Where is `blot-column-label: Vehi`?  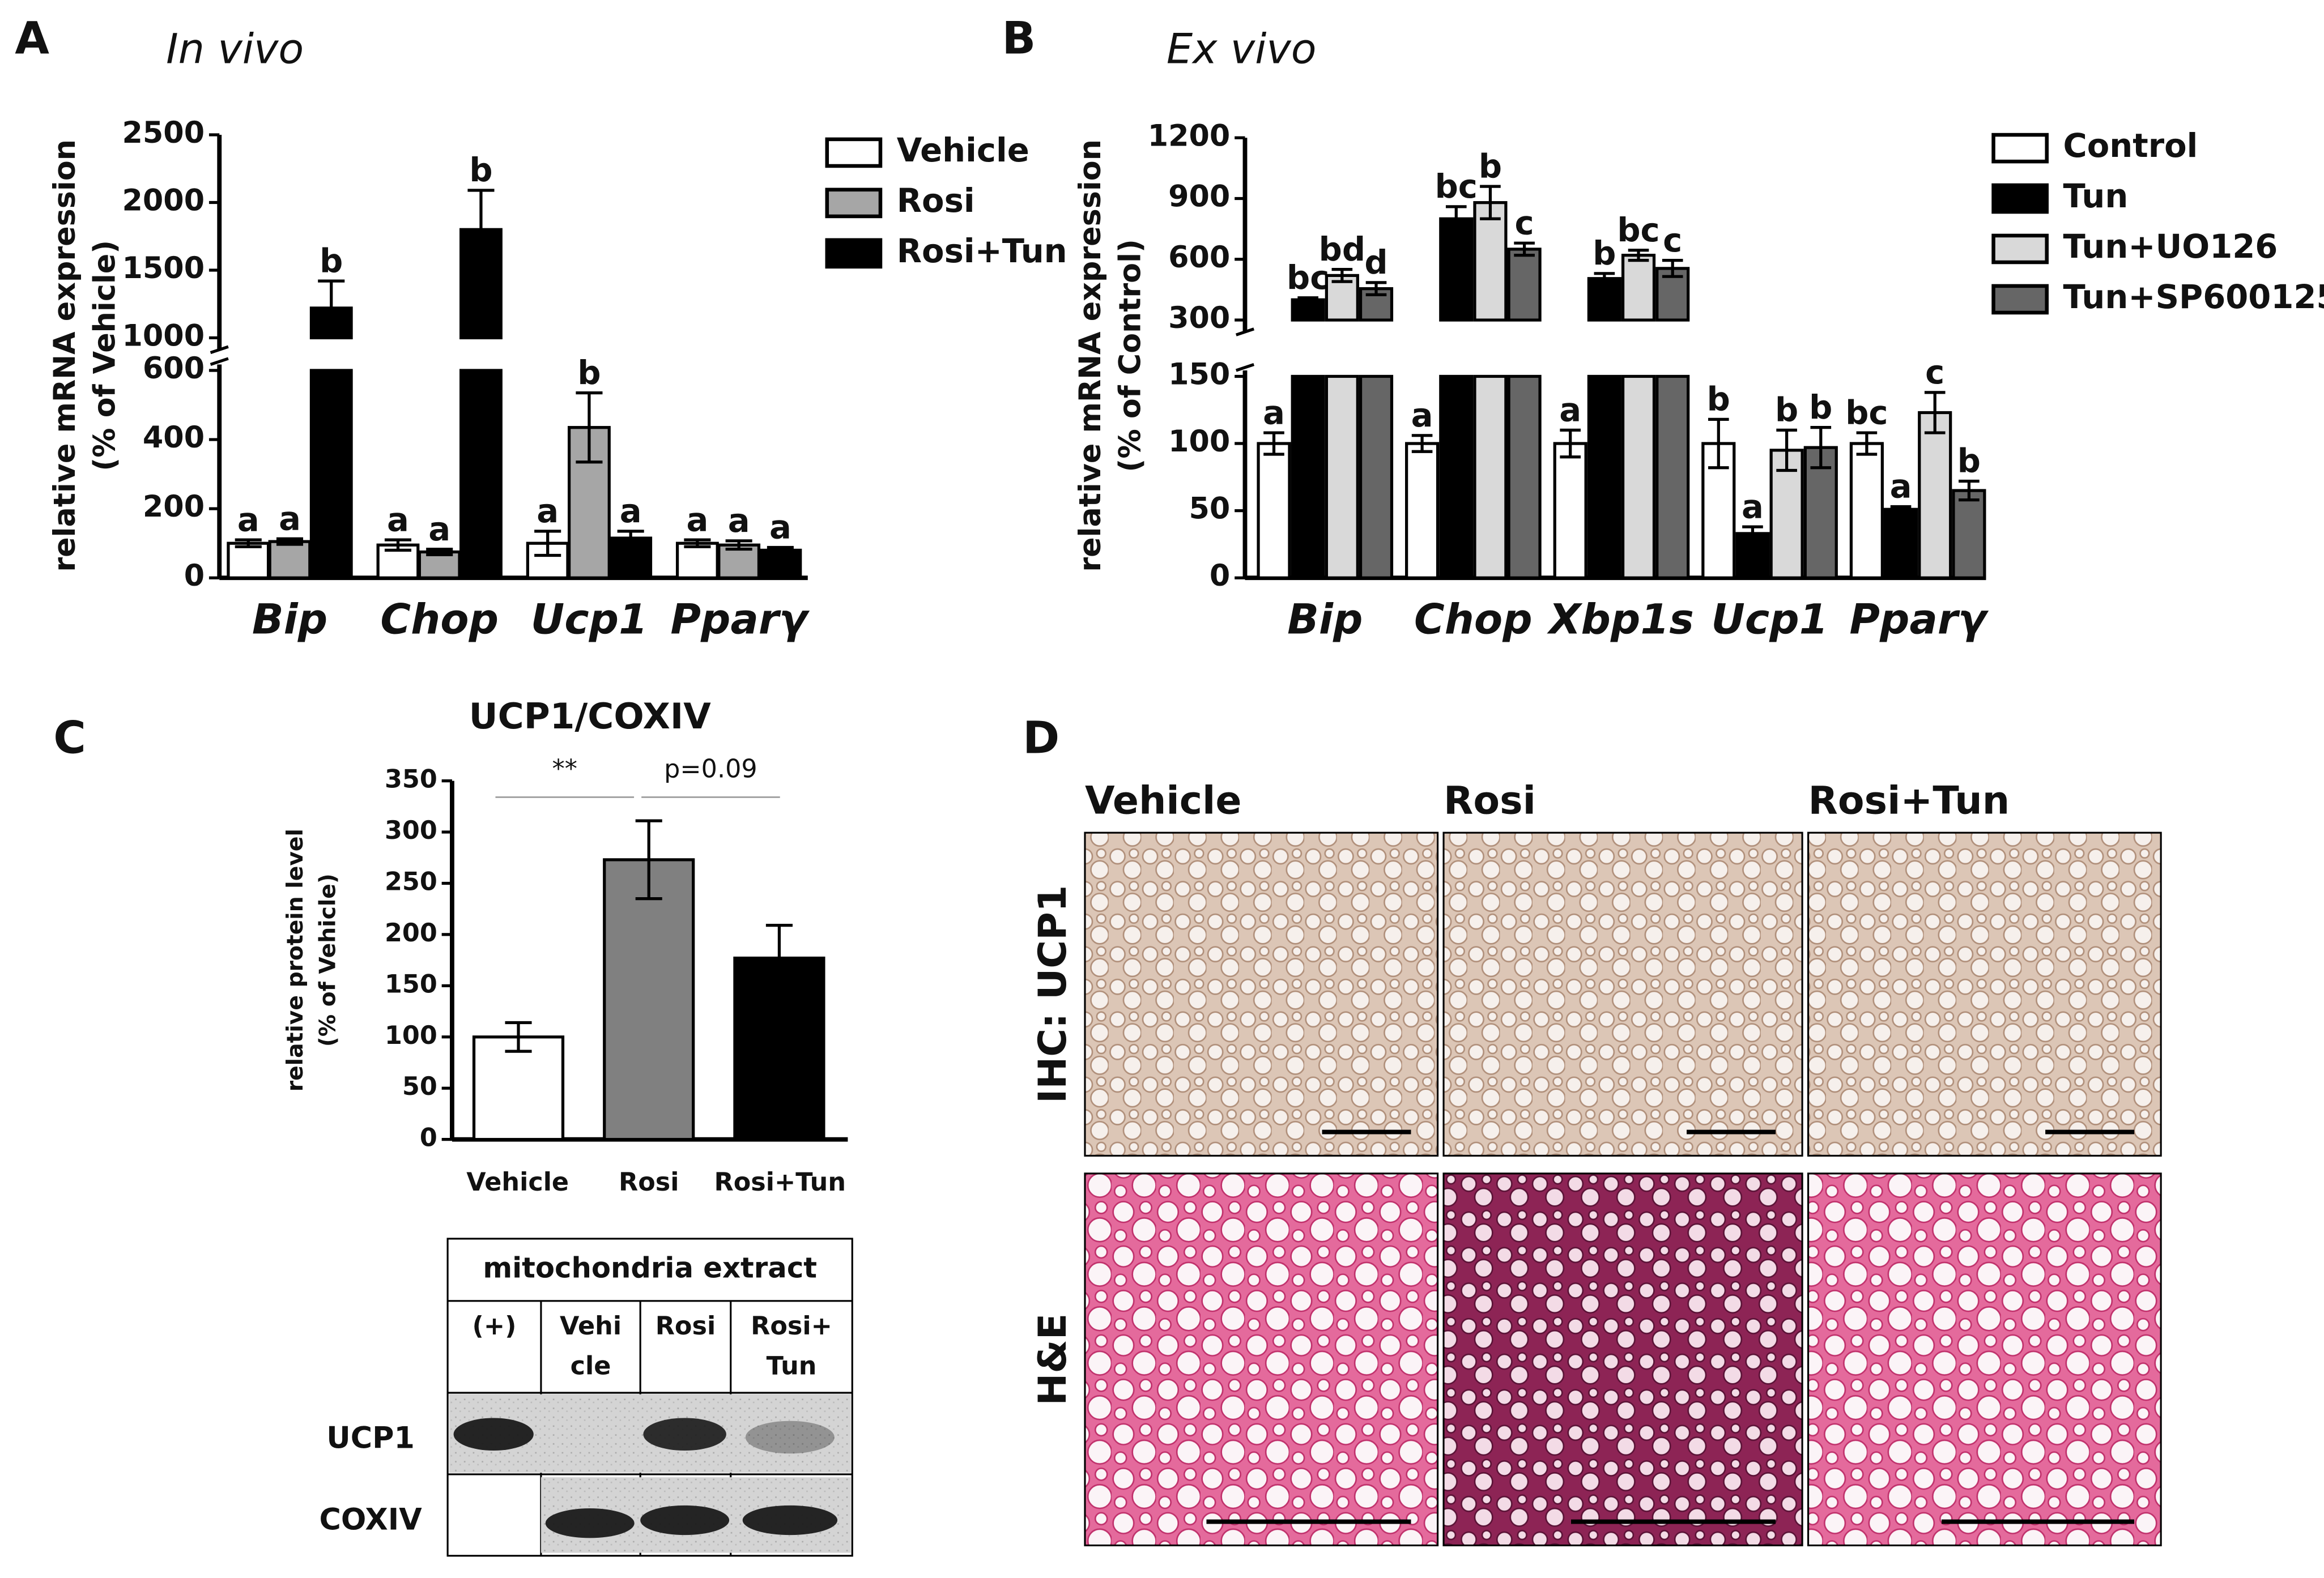
blot-column-label: Vehi is located at coordinates (591, 1326).